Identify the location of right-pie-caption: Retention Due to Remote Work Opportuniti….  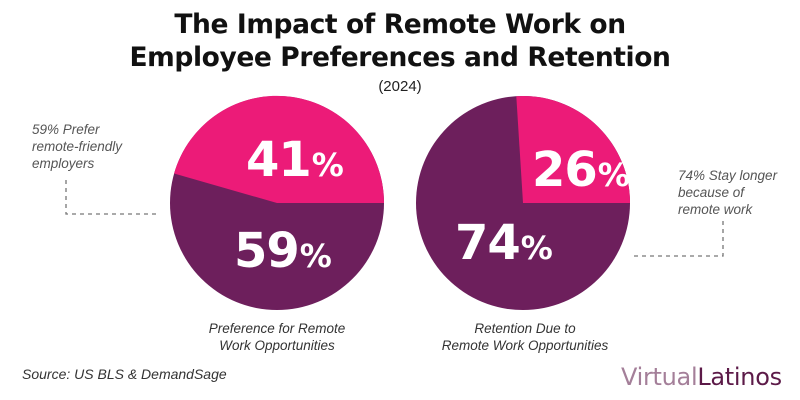
(525, 337).